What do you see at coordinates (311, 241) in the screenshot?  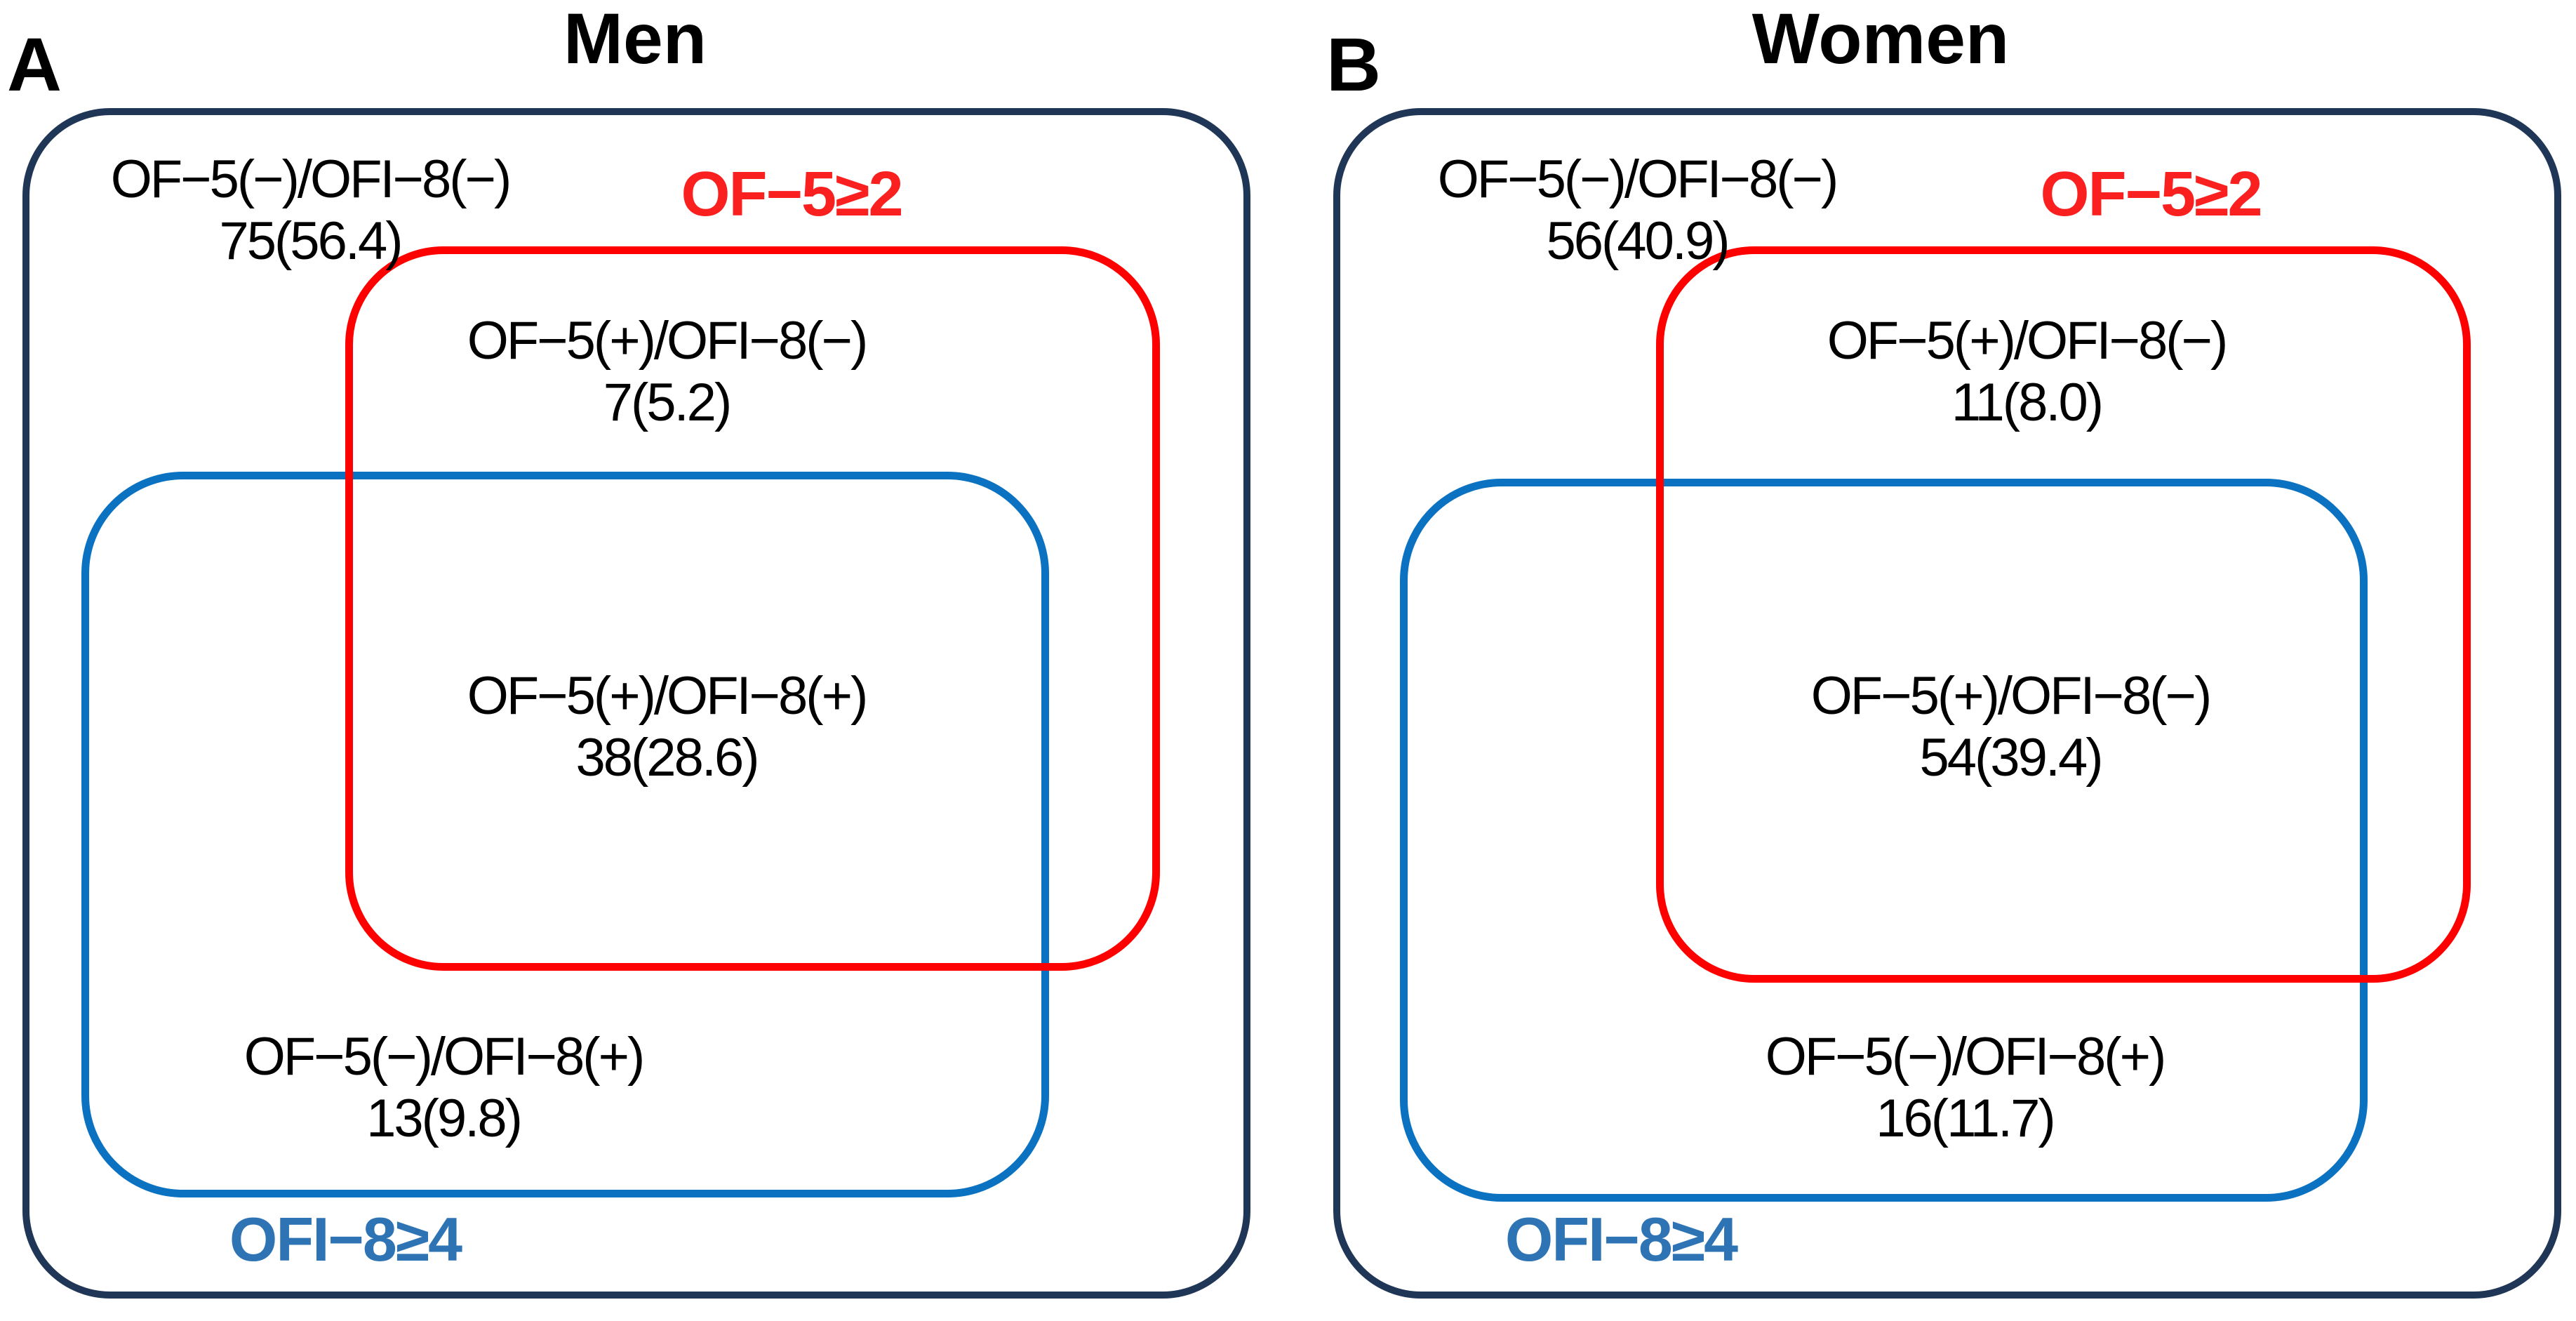 I see `region-neither-value: 75(56.4)` at bounding box center [311, 241].